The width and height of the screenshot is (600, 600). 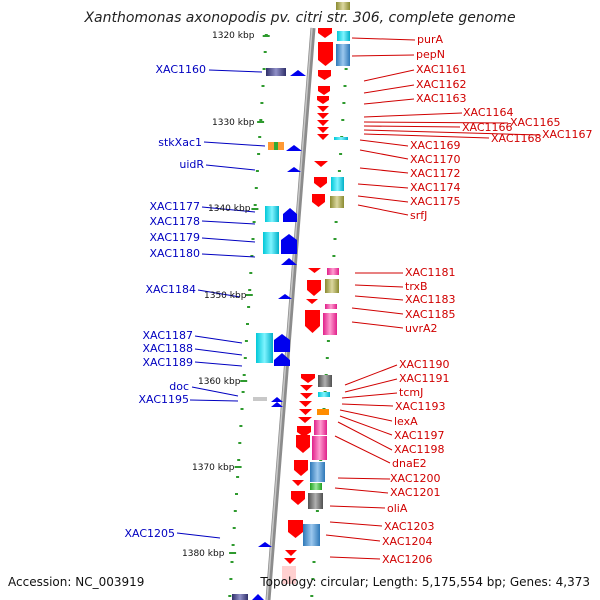 What do you see at coordinates (418, 215) in the screenshot?
I see `gene-label: srfJ` at bounding box center [418, 215].